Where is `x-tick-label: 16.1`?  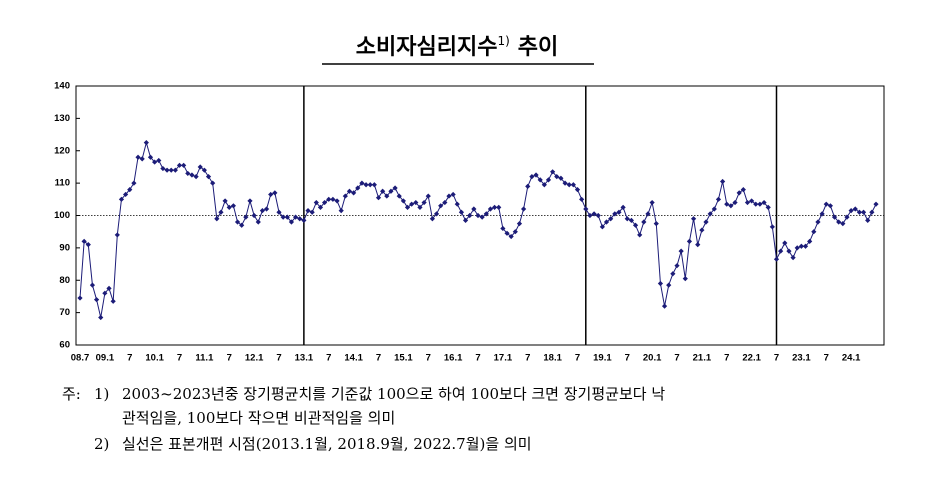 x-tick-label: 16.1 is located at coordinates (453, 358).